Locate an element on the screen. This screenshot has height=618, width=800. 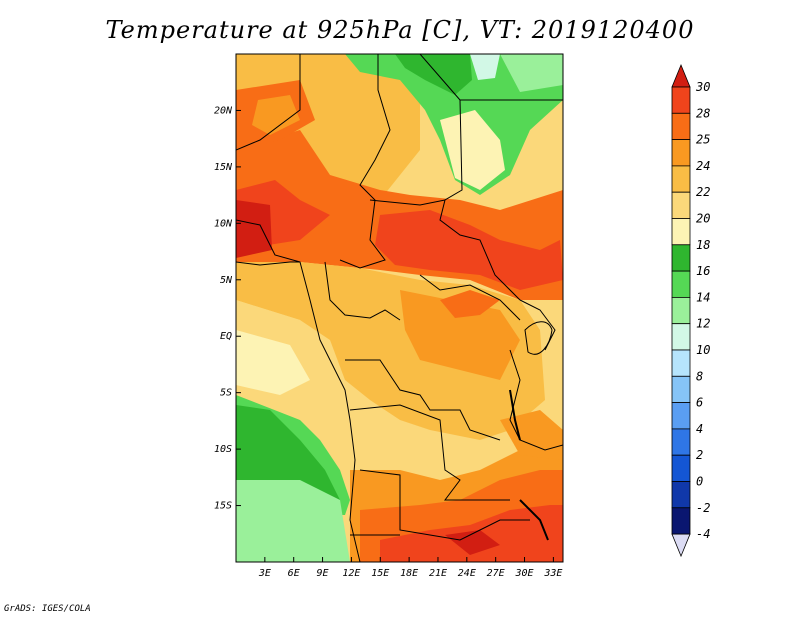
colorbar-label: -4 is located at coordinates (703, 534).